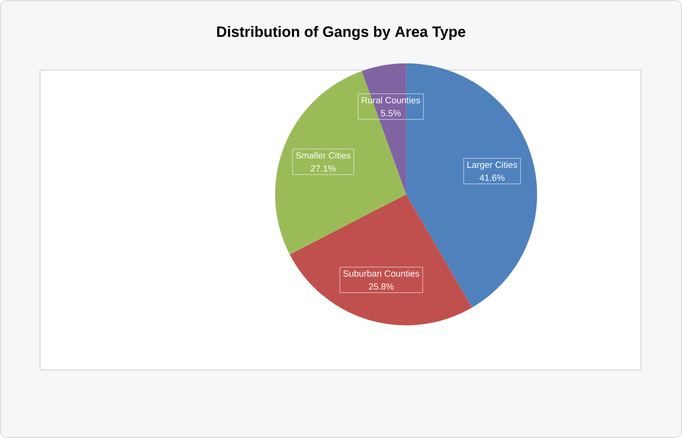 This screenshot has height=438, width=682. I want to click on data-label: 5.5%, so click(390, 113).